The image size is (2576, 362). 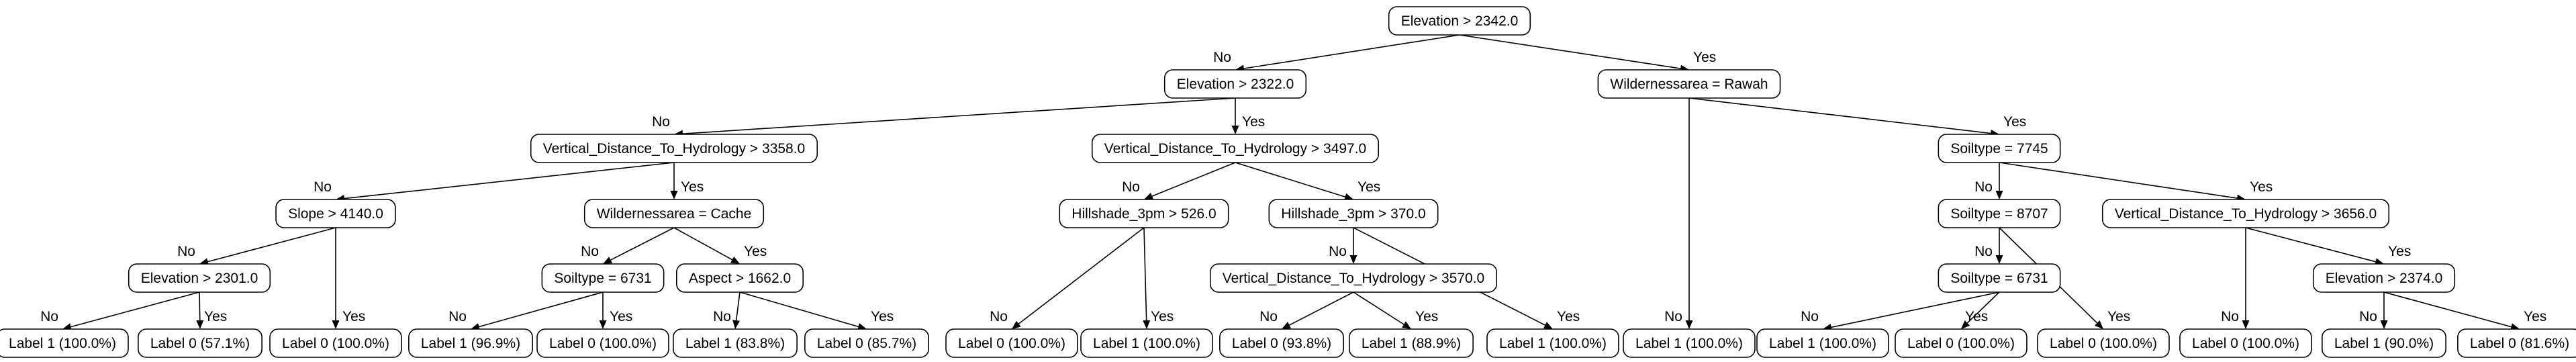 I want to click on decision-node: Elevation > 2342.0, so click(x=1459, y=21).